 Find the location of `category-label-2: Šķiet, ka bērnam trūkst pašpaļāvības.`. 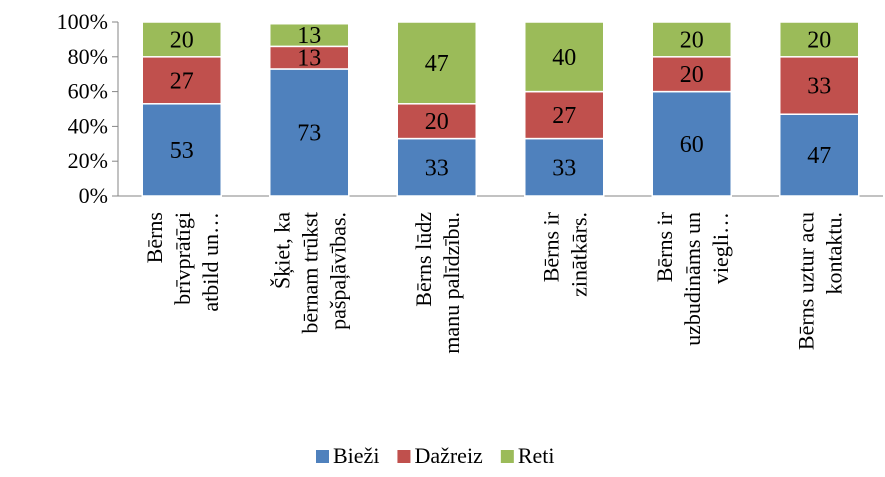

category-label-2: Šķiet, ka bērnam trūkst pašpaļāvības. is located at coordinates (309, 273).